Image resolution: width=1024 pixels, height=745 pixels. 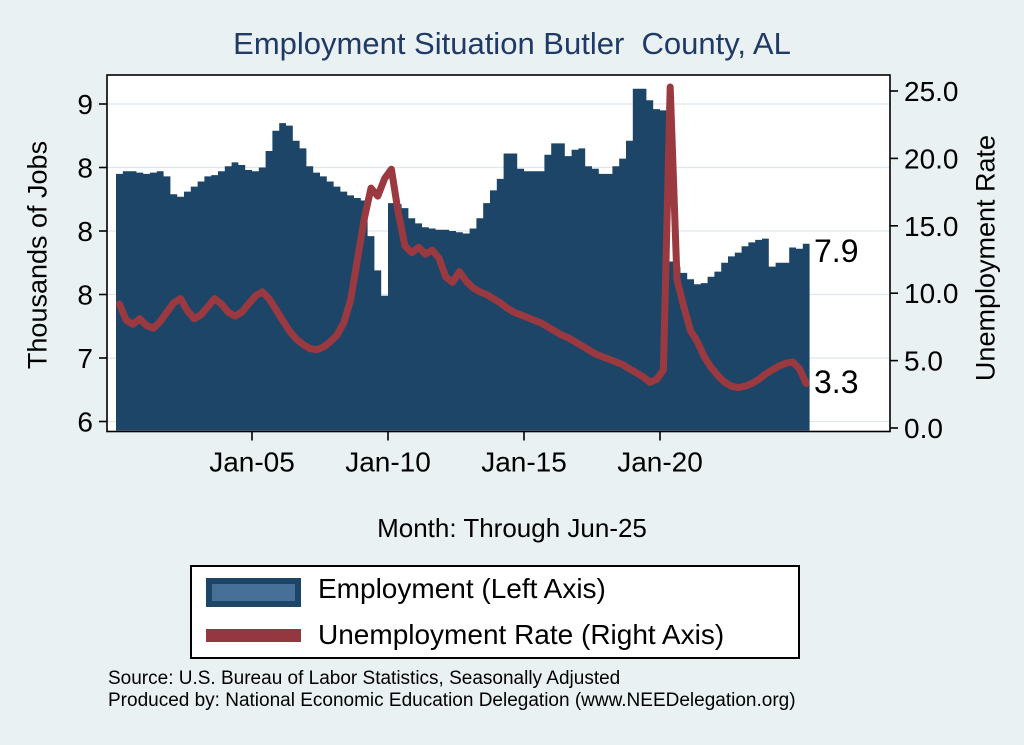 I want to click on right-axis-tick-label: 15.0, so click(x=931, y=226).